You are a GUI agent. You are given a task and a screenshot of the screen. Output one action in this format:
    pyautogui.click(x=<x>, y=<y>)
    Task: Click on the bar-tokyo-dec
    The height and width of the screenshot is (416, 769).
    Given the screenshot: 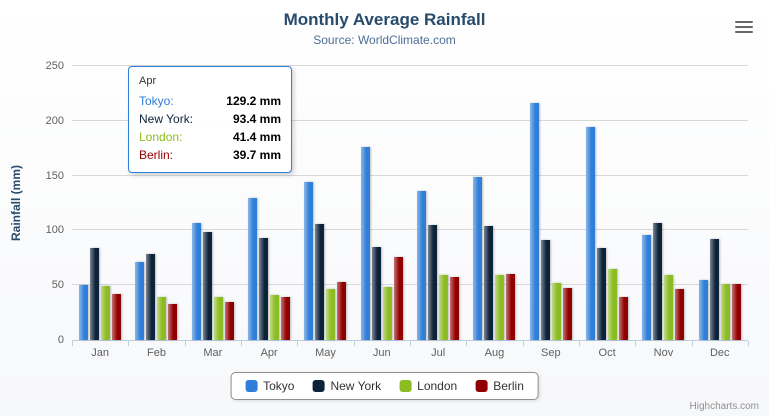 What is the action you would take?
    pyautogui.click(x=703, y=310)
    